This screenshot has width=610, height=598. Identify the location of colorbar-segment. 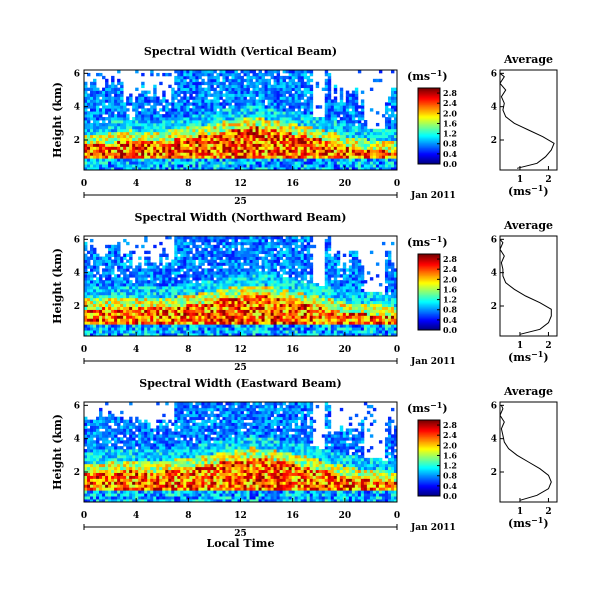
(429, 156).